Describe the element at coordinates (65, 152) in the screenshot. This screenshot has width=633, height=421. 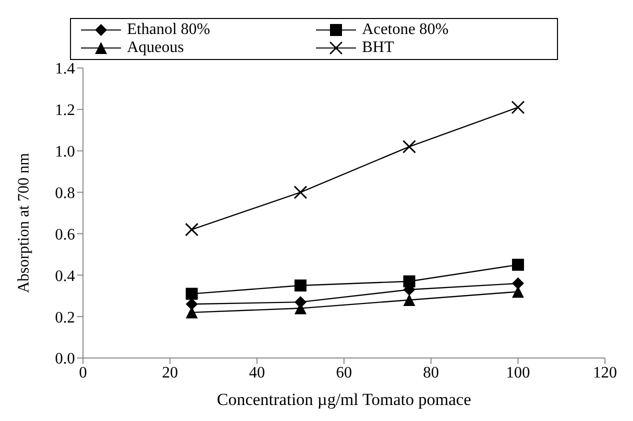
I see `y-tick-label: 1.0` at that location.